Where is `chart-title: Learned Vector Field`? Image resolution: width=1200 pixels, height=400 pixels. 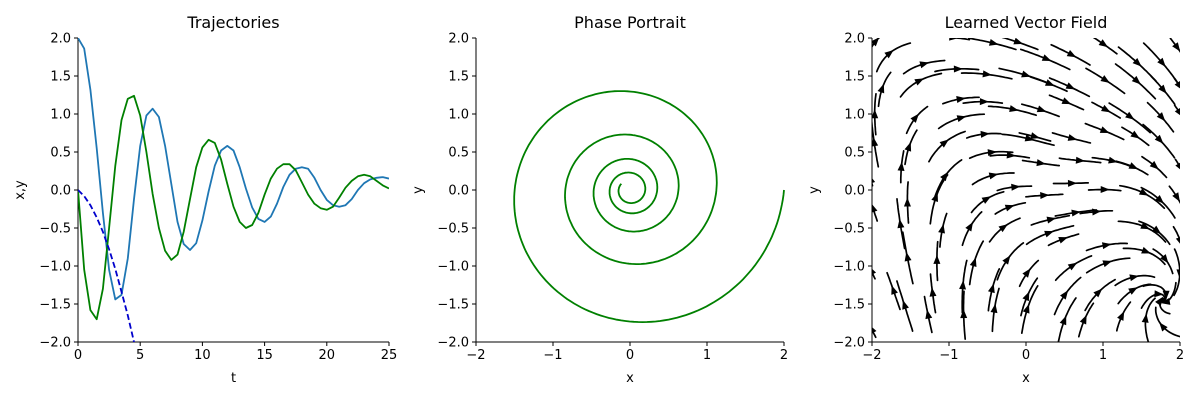
chart-title: Learned Vector Field is located at coordinates (1026, 22).